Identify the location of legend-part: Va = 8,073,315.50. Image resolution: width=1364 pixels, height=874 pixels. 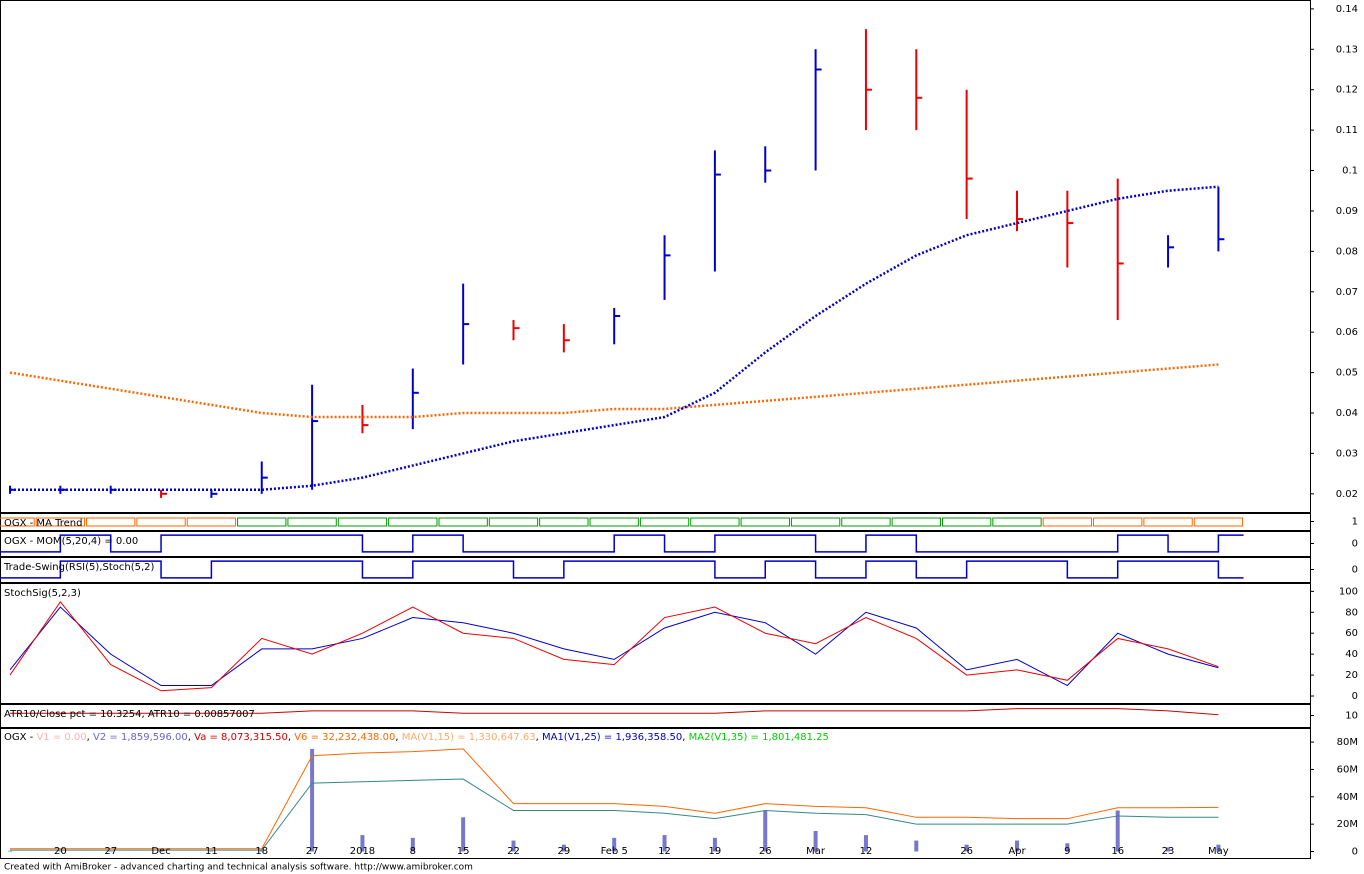
(241, 737).